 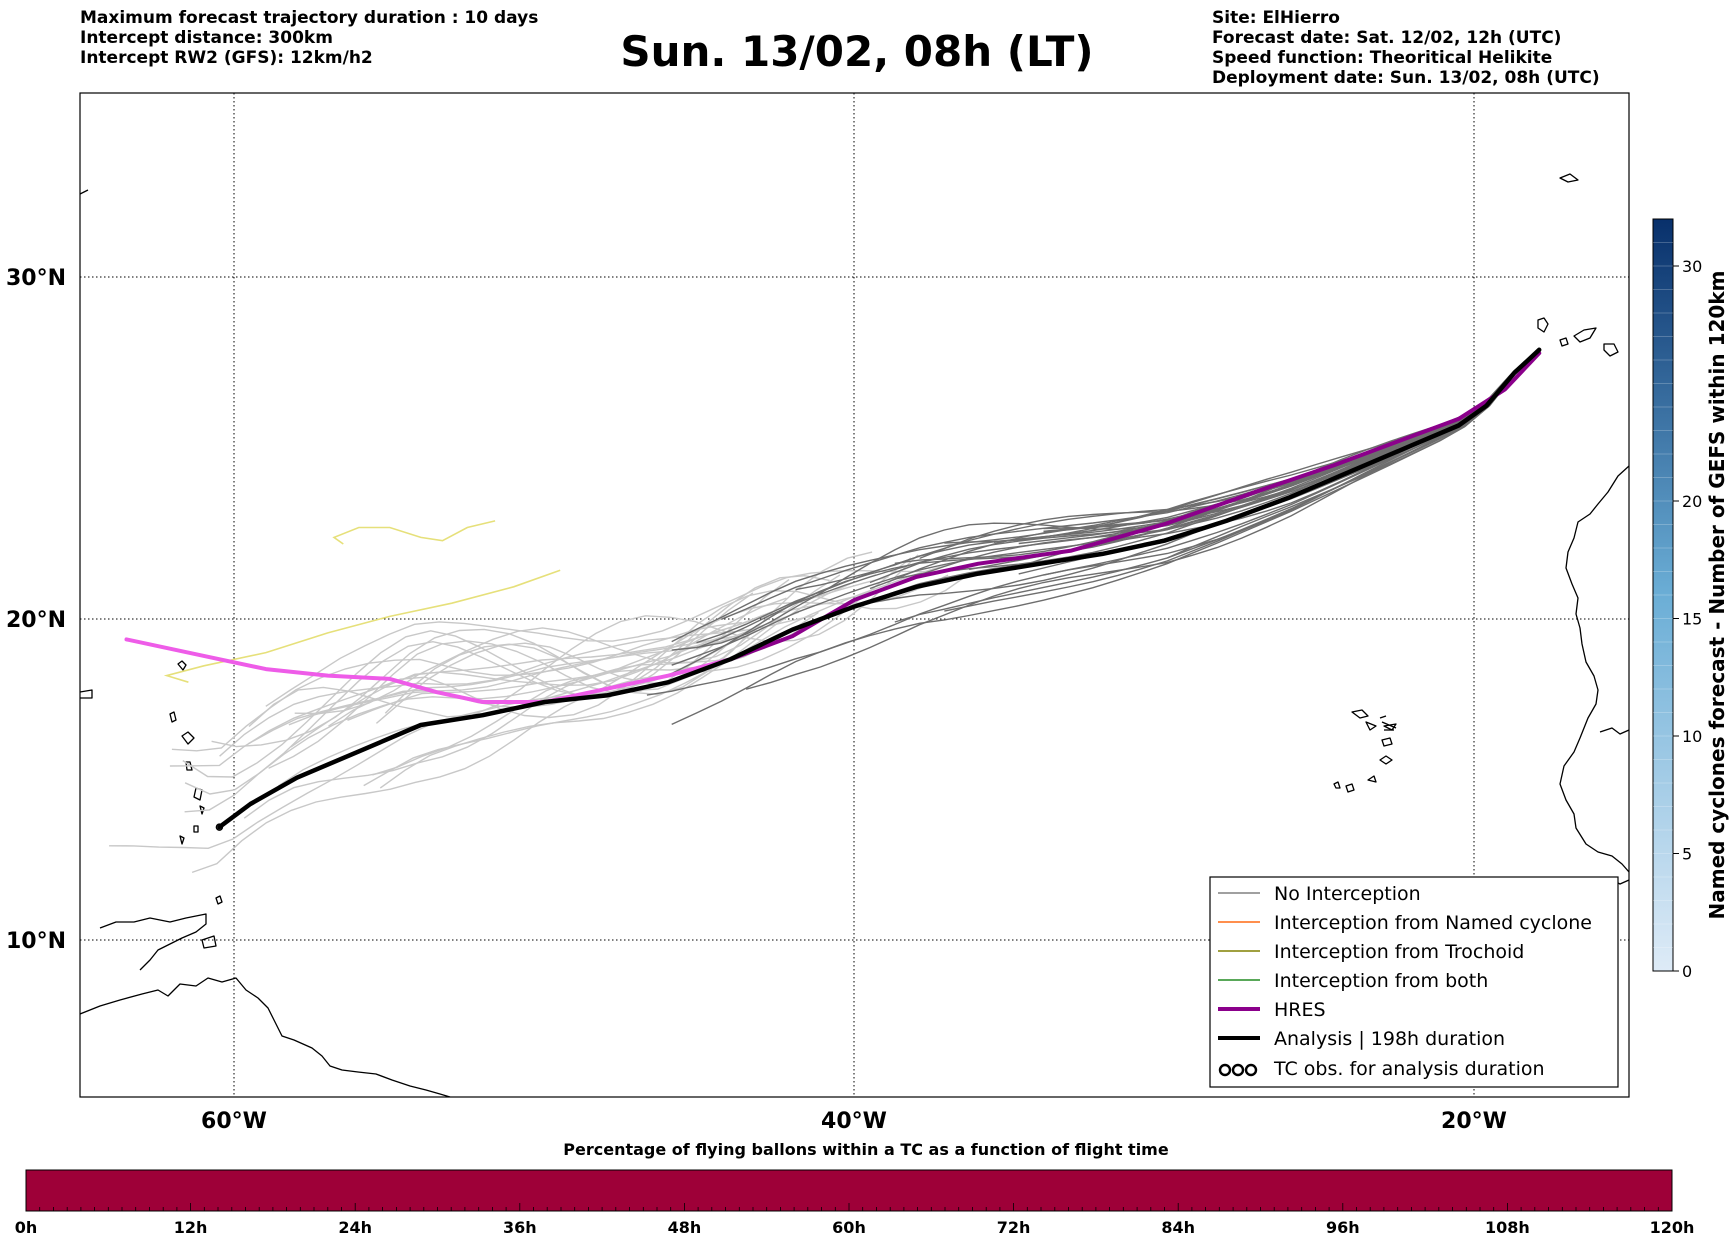 I want to click on hres-trajectory-late, so click(x=428, y=670).